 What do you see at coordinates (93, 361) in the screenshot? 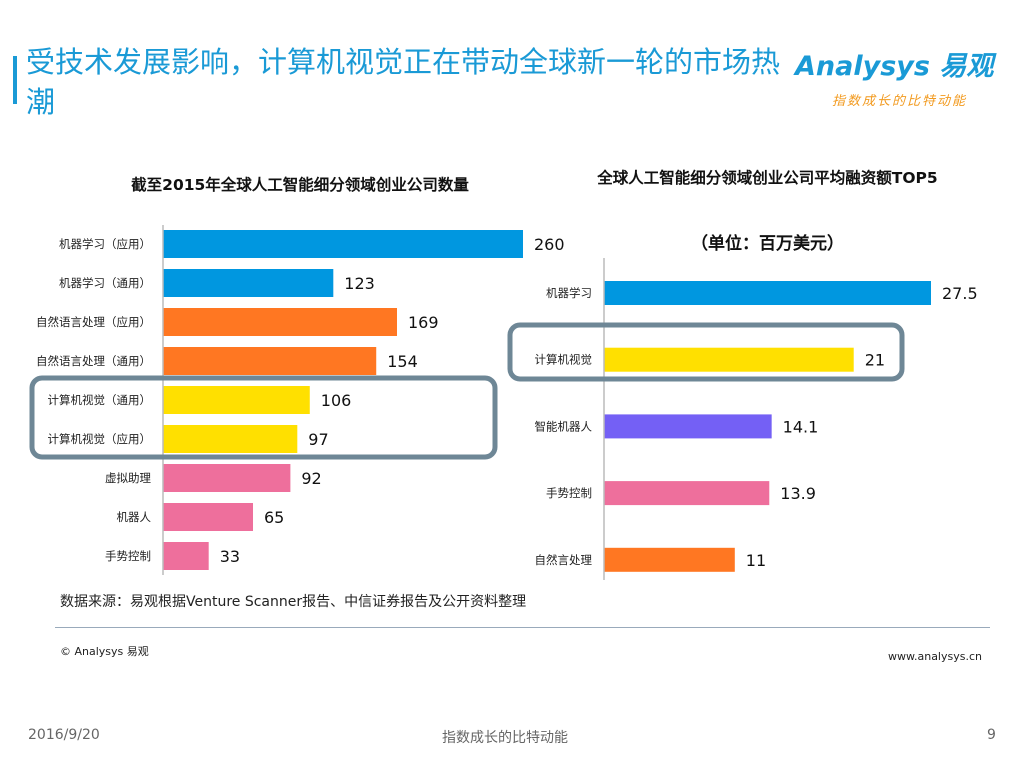
I see `category-label: 自然语言处理（通用）` at bounding box center [93, 361].